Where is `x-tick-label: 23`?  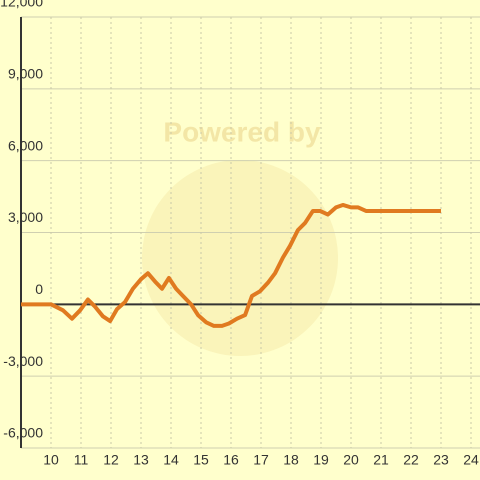 x-tick-label: 23 is located at coordinates (441, 460).